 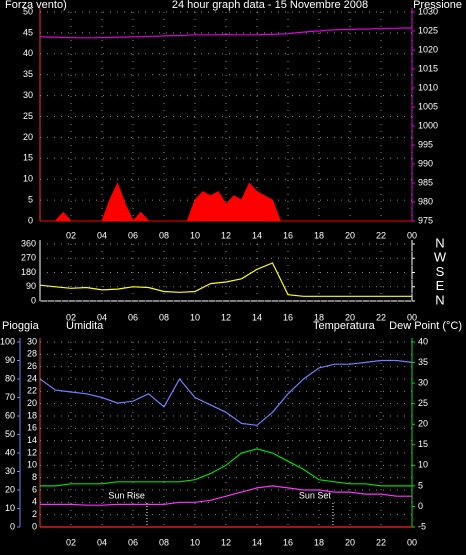 What do you see at coordinates (423, 403) in the screenshot?
I see `y2-tick-label: 25` at bounding box center [423, 403].